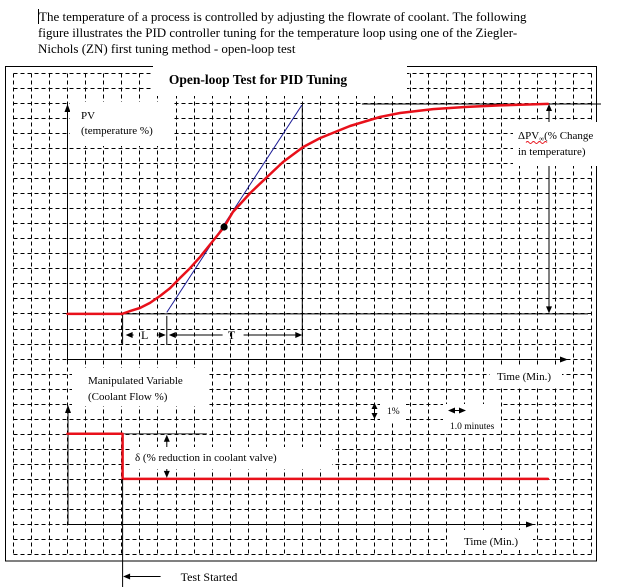 The image size is (621, 587). Describe the element at coordinates (530, 524) in the screenshot. I see `bottom-time-axis-arrow-icon` at that location.